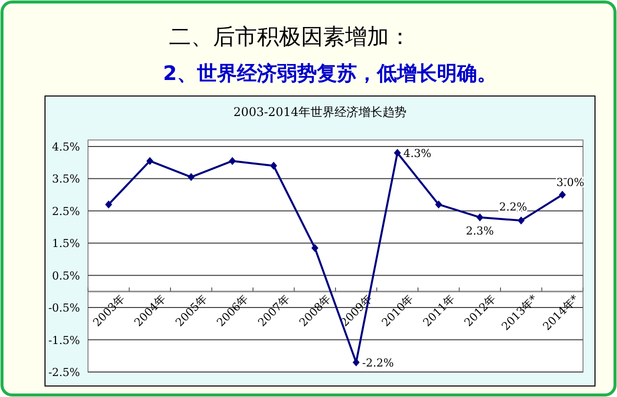 This screenshot has width=617, height=397. I want to click on y-tick-label: 1.5%, so click(66, 243).